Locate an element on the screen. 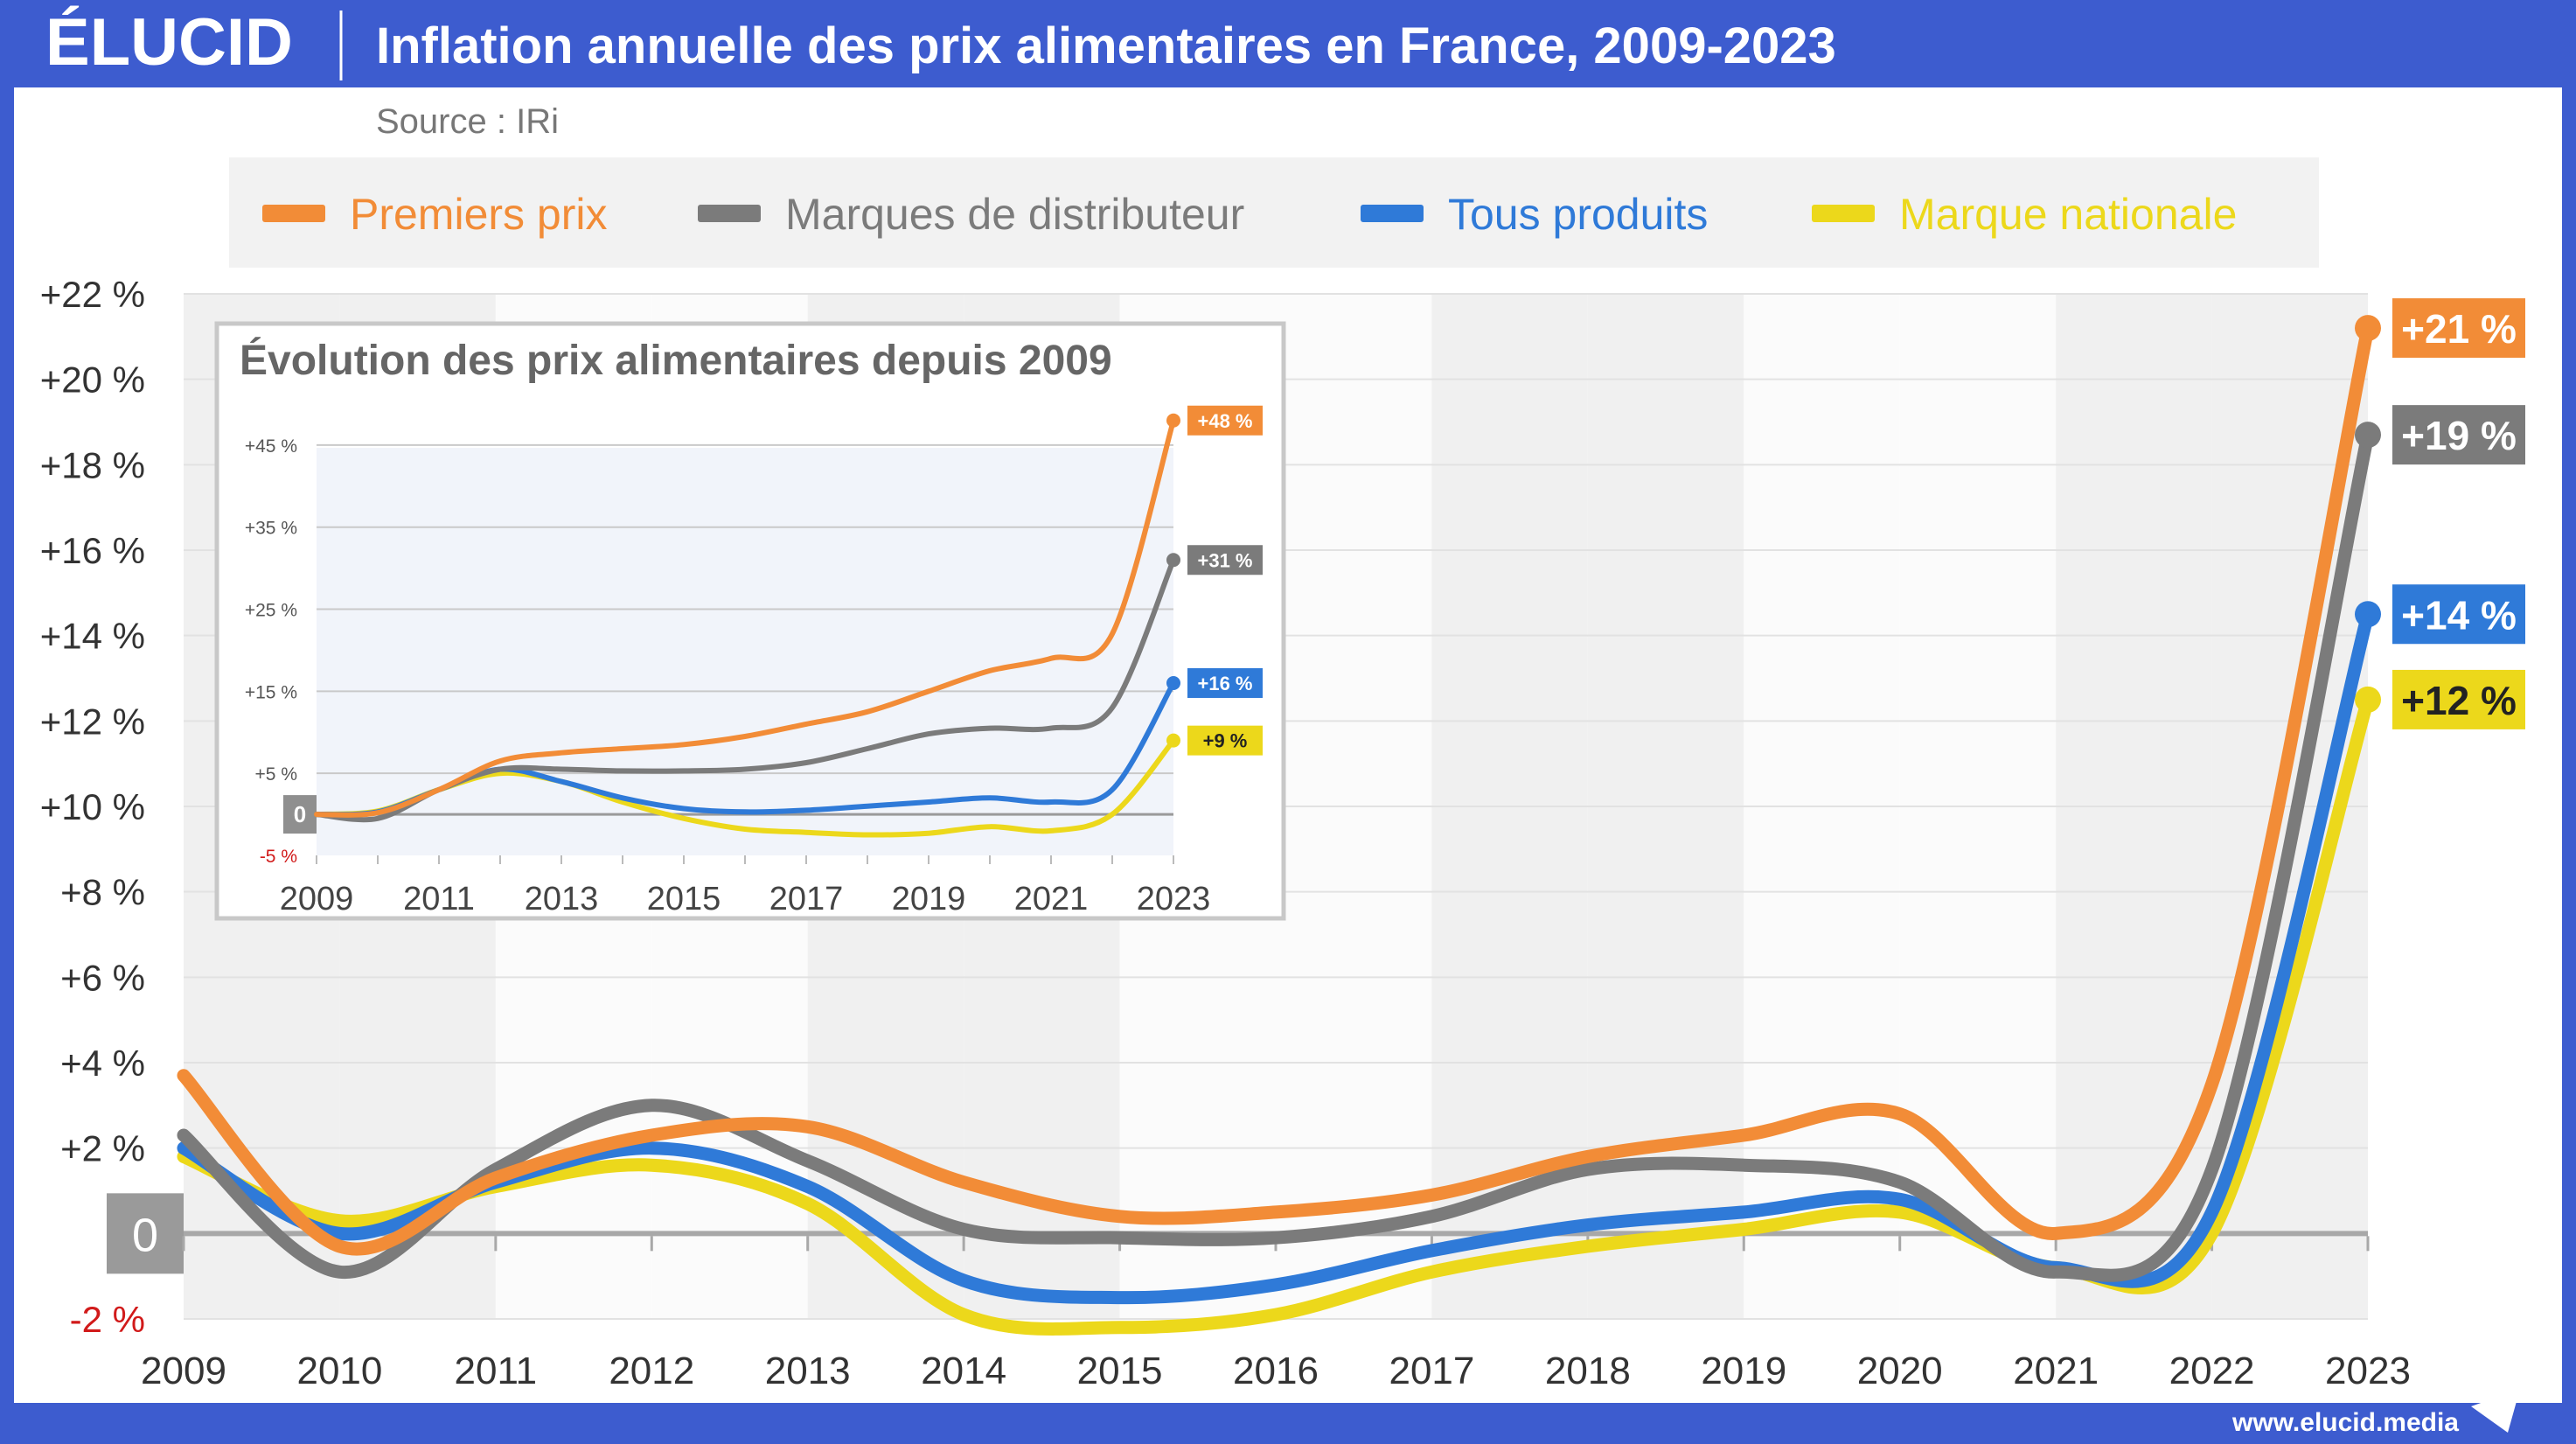 This screenshot has height=1444, width=2576. inset-series-lines is located at coordinates (747, 625).